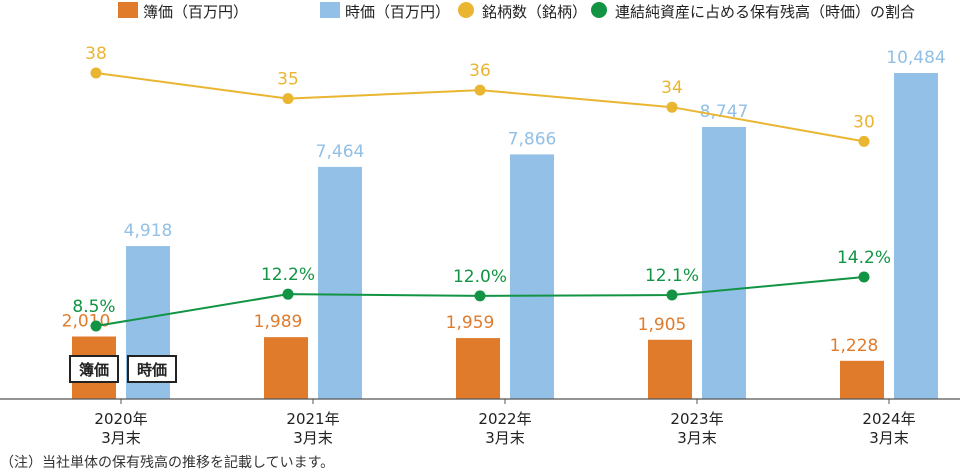 The width and height of the screenshot is (960, 473). Describe the element at coordinates (397, 12) in the screenshot. I see `legend-label-1: 時価（百万円）` at that location.